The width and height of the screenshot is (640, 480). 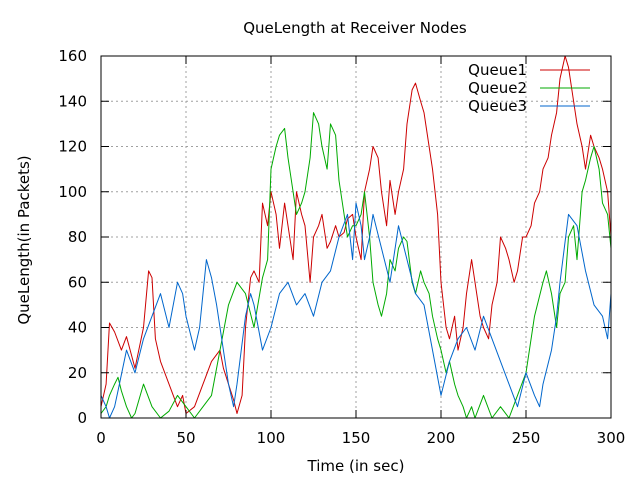 I want to click on x-tick-label: 250, so click(x=526, y=438).